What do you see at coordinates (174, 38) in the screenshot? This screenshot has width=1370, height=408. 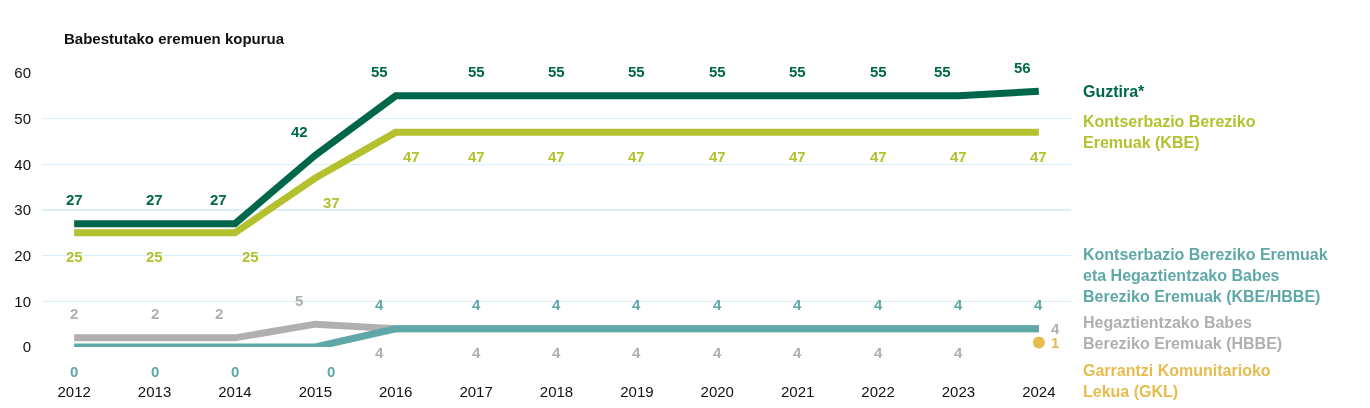 I see `y-axis-title: Babestutako eremuen kopurua` at bounding box center [174, 38].